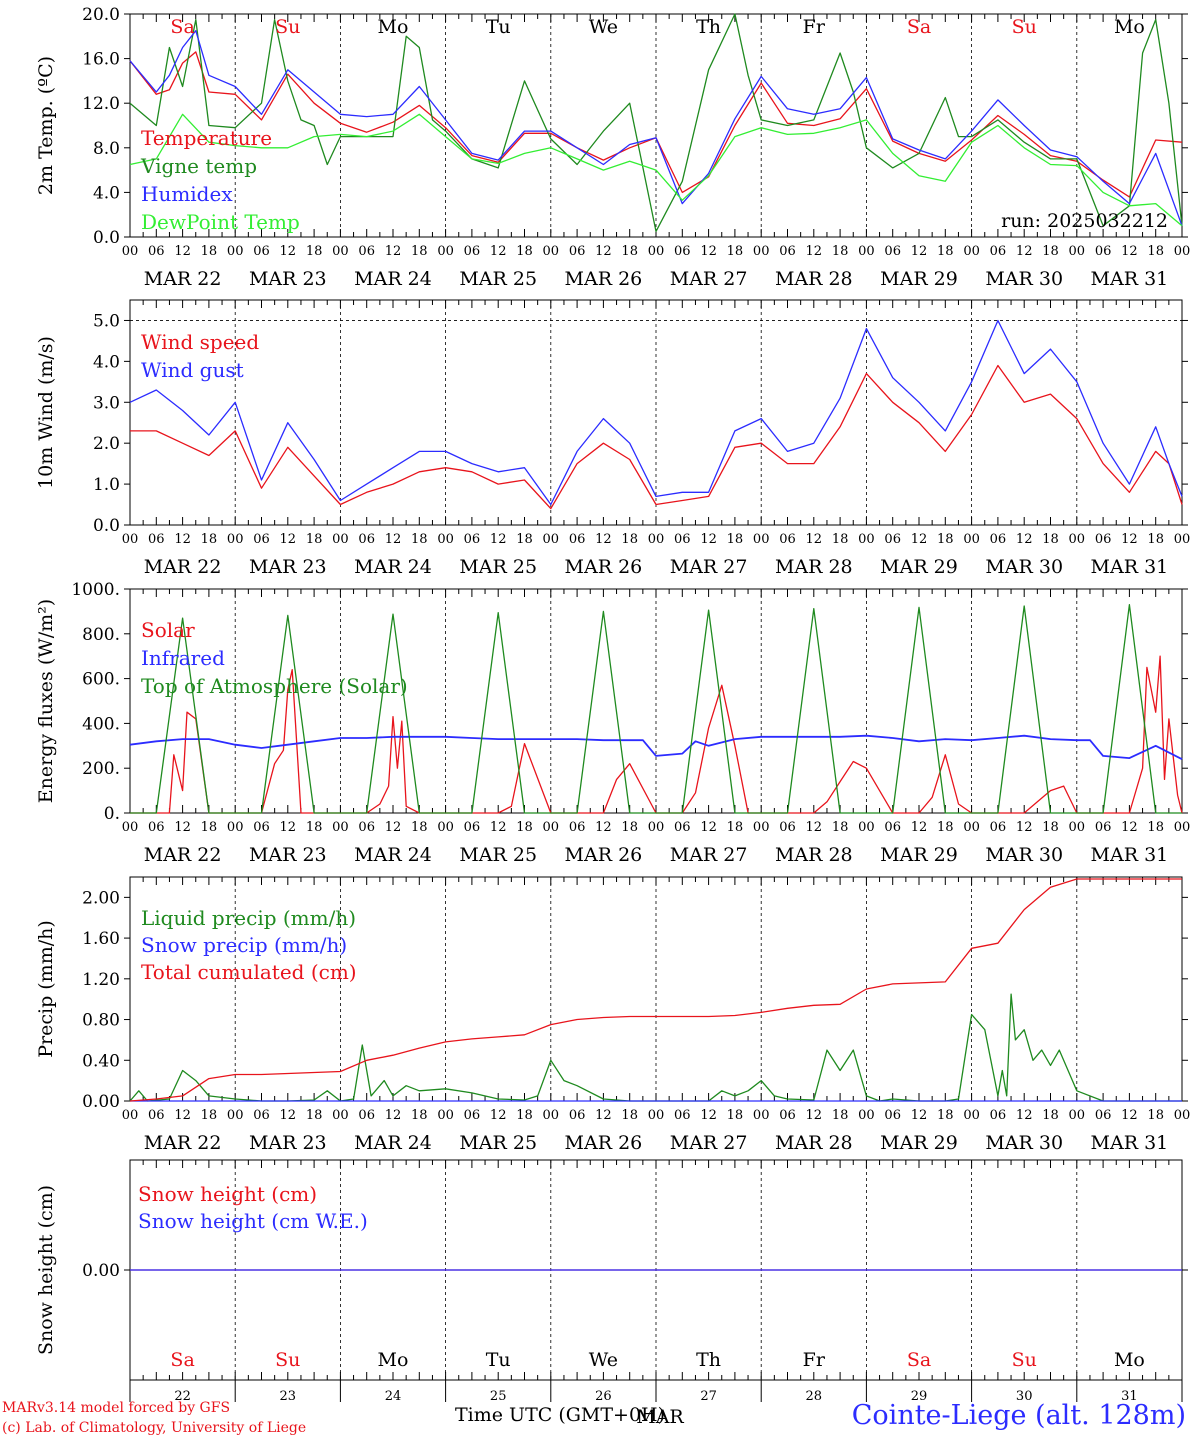  What do you see at coordinates (498, 27) in the screenshot?
I see `weekday-label: Tu` at bounding box center [498, 27].